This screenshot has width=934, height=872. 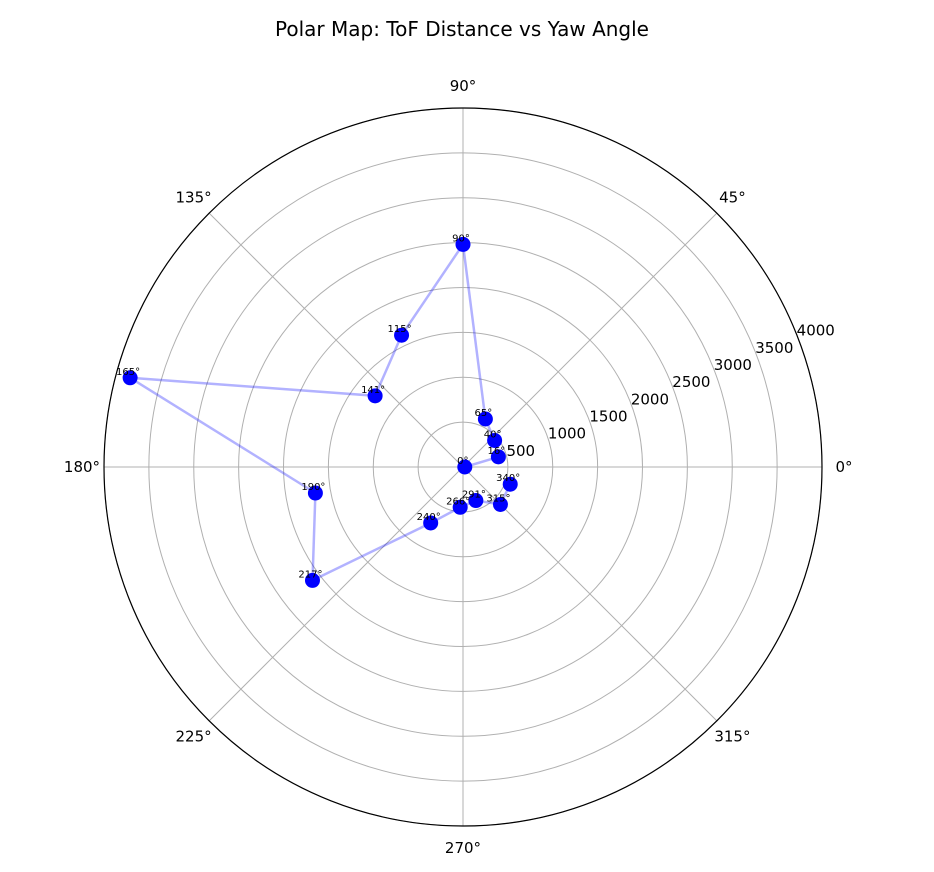 I want to click on data-point-label: 90°, so click(x=461, y=238).